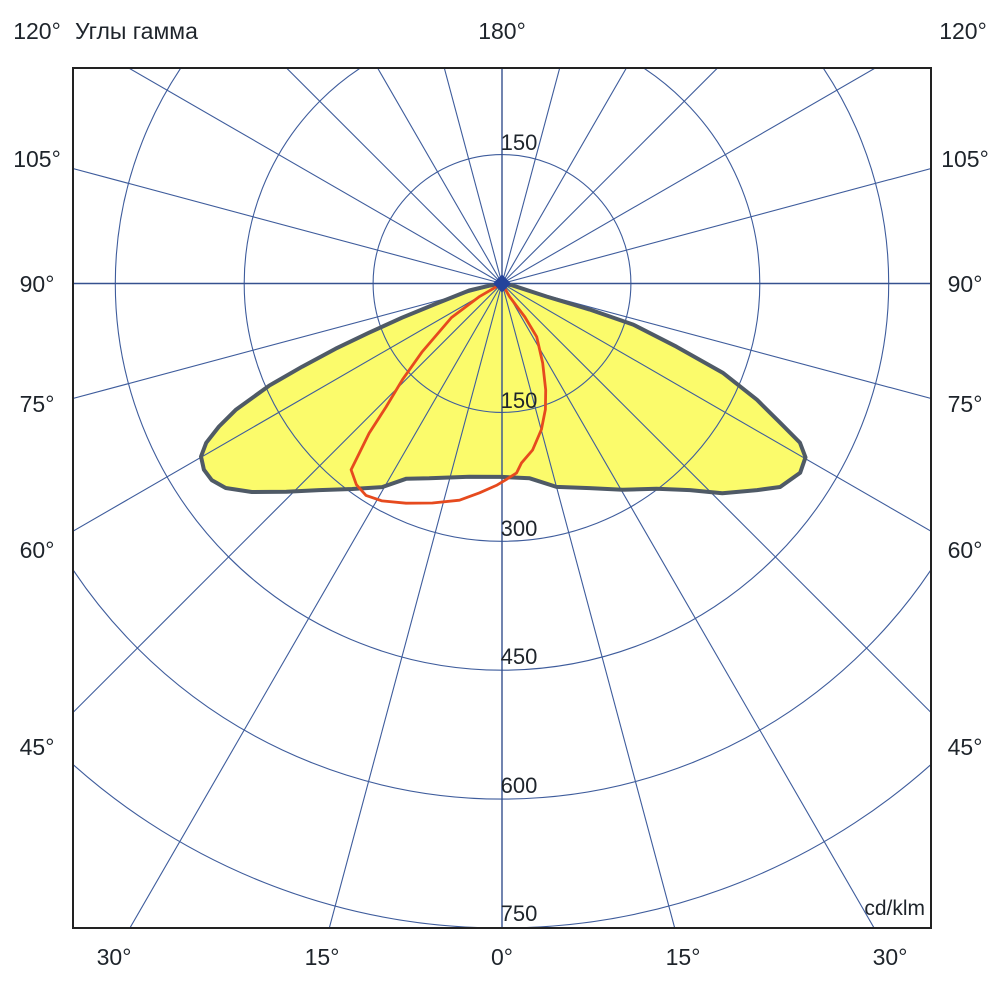 Image resolution: width=1000 pixels, height=1005 pixels. What do you see at coordinates (37, 31) in the screenshot?
I see `gamma-angle-label-top-left: 120°` at bounding box center [37, 31].